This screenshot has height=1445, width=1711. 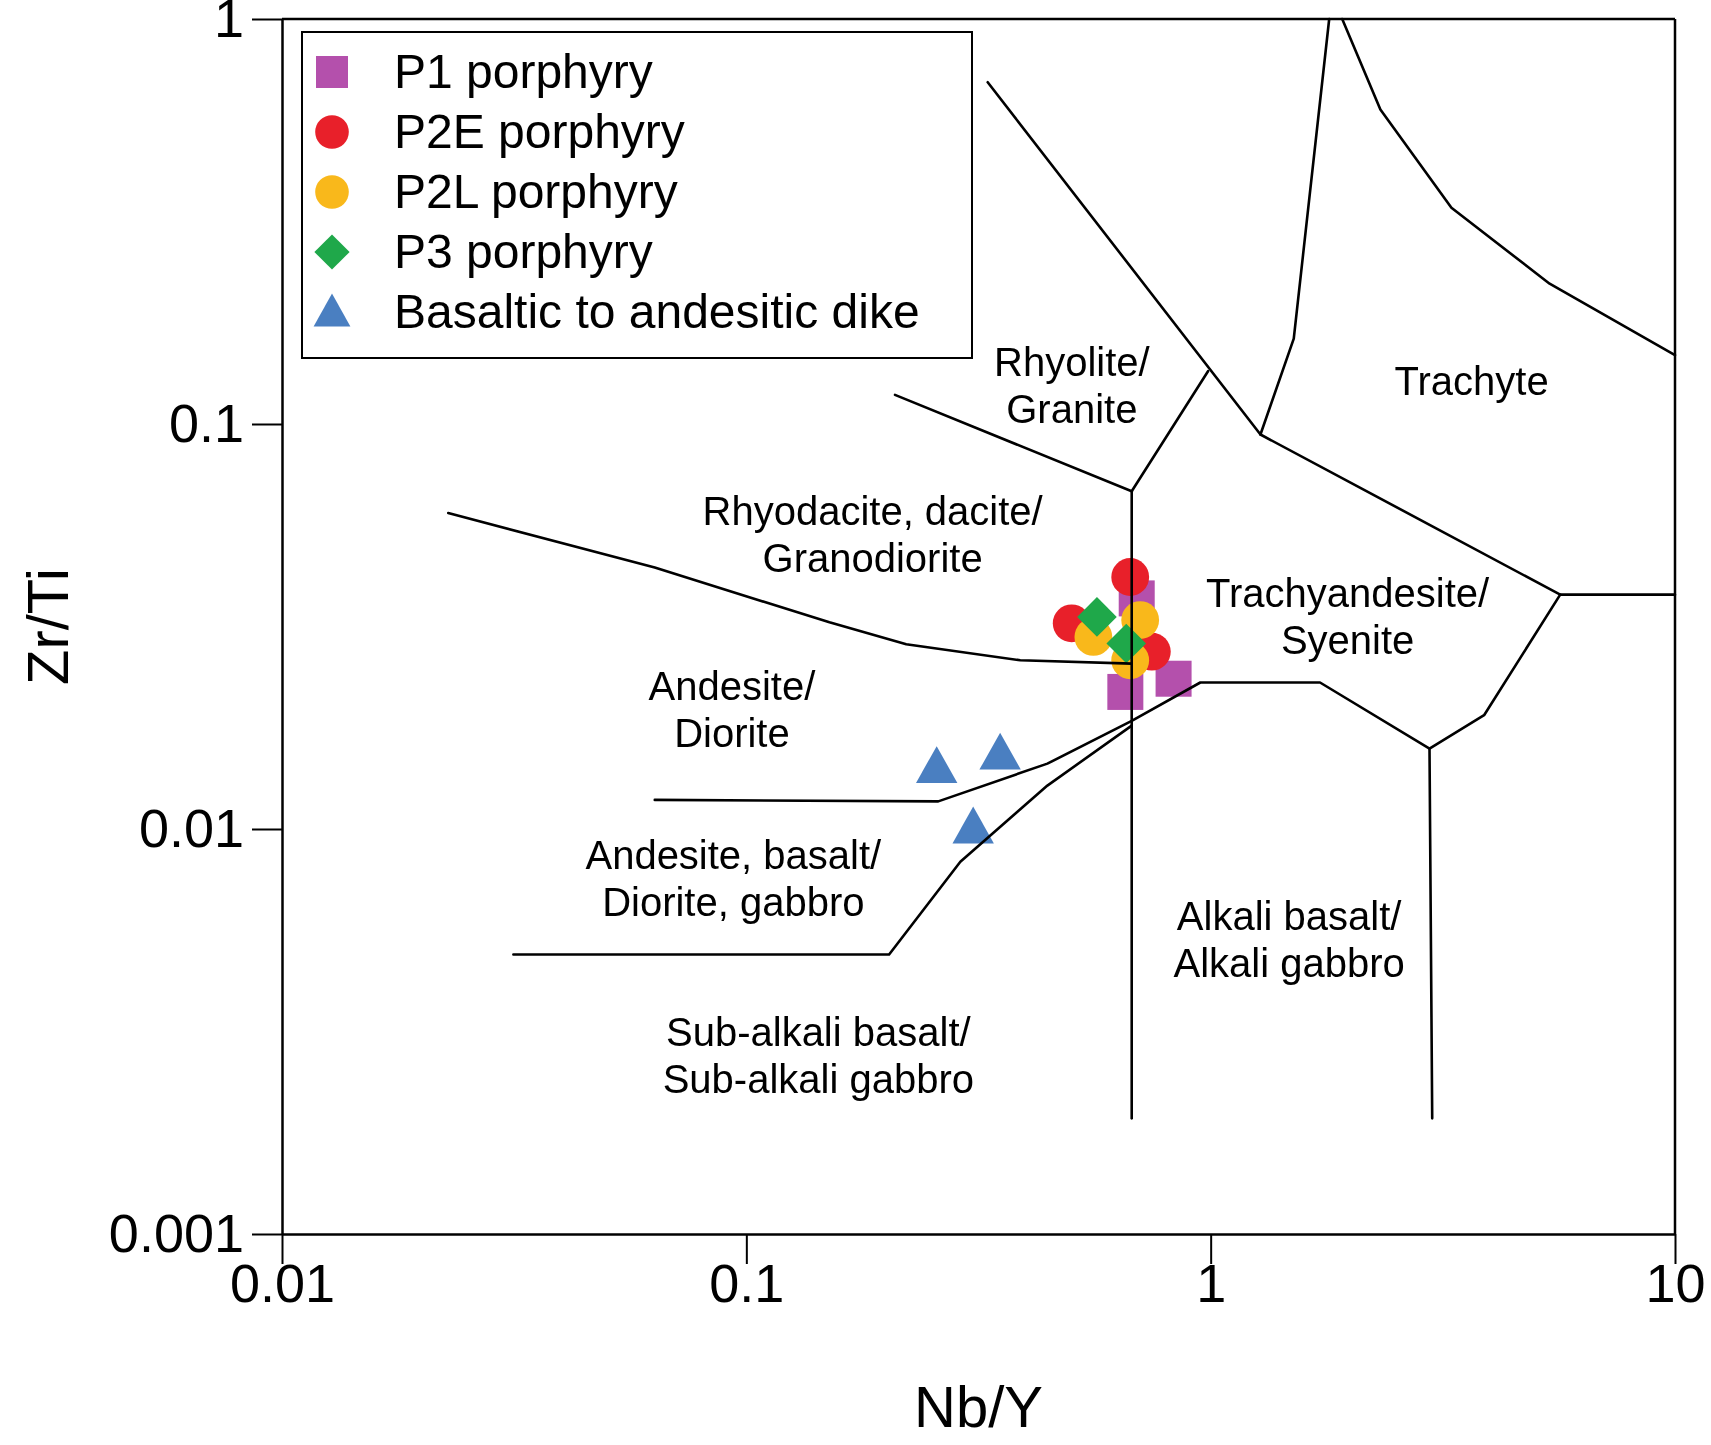 What do you see at coordinates (539, 131) in the screenshot?
I see `legend-label: P2E porphyry` at bounding box center [539, 131].